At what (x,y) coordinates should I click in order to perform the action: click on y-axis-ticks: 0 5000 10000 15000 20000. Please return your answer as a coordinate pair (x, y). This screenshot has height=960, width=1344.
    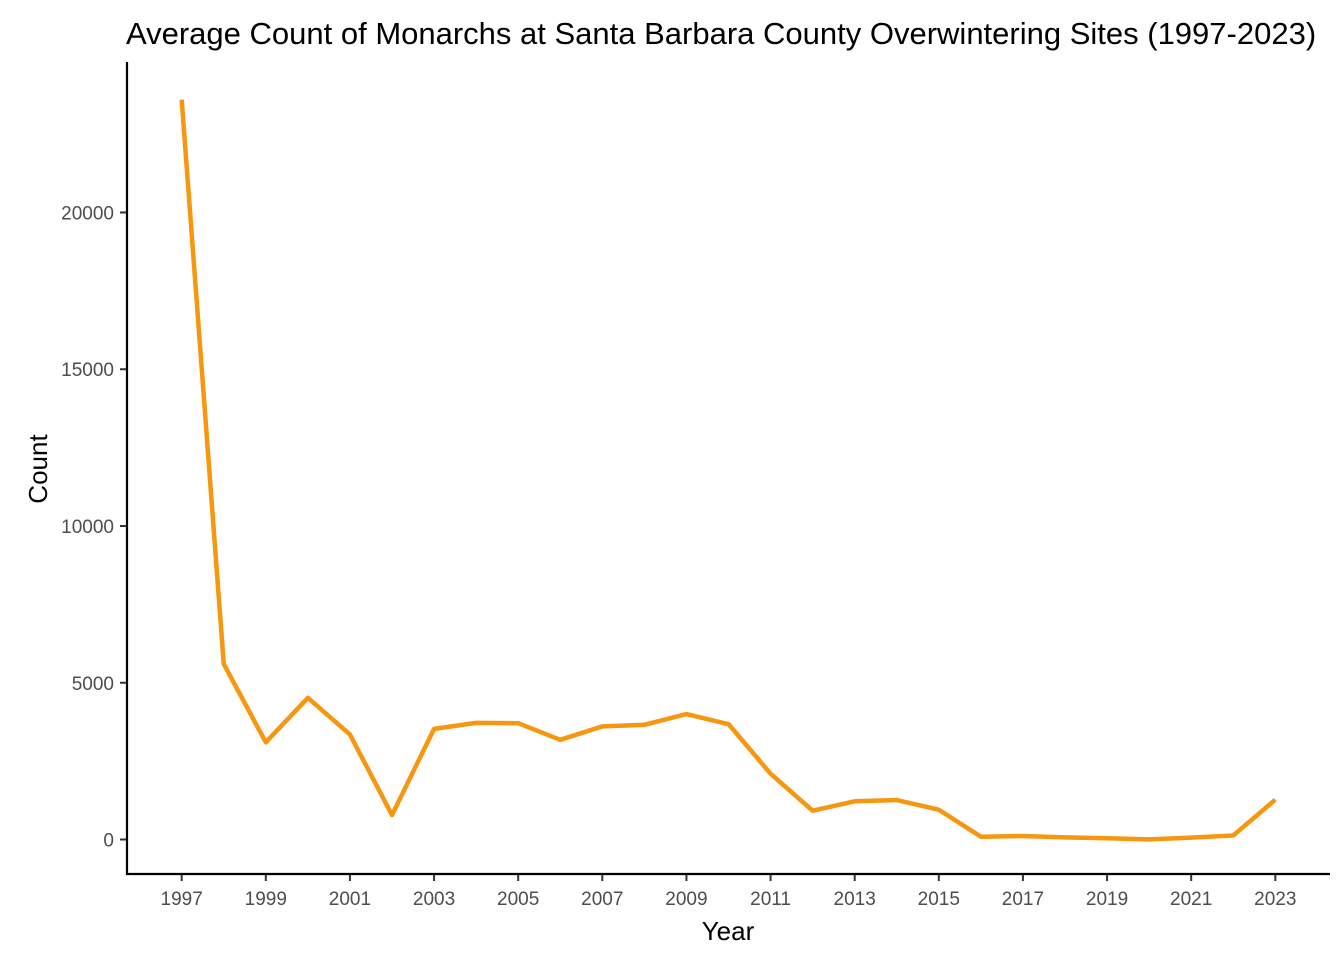
    Looking at the image, I should click on (94, 527).